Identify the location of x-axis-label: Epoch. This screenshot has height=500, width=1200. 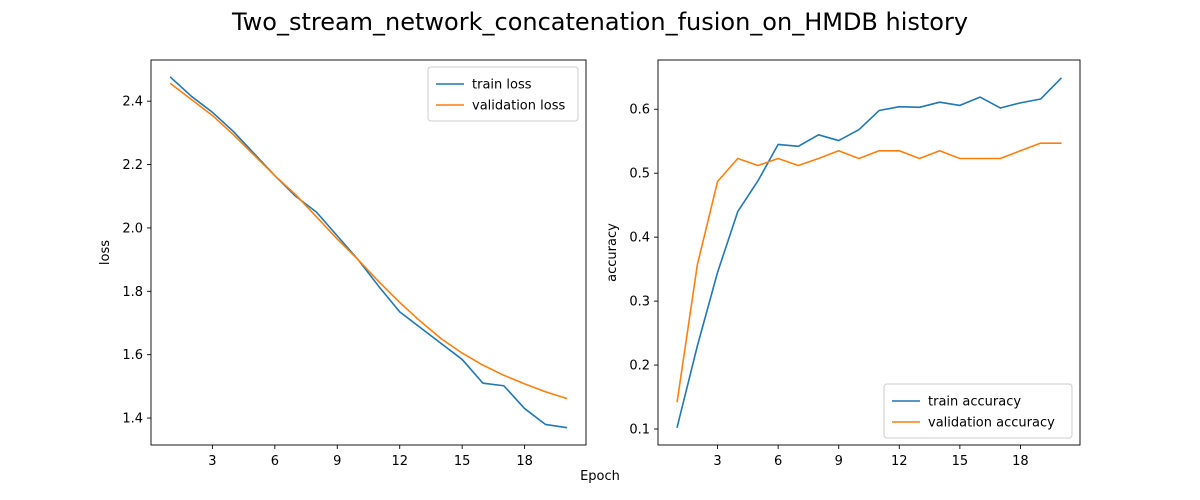
(600, 476).